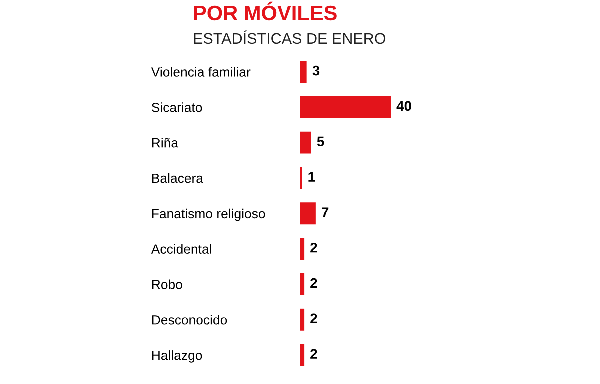  What do you see at coordinates (312, 177) in the screenshot?
I see `data-label: 1` at bounding box center [312, 177].